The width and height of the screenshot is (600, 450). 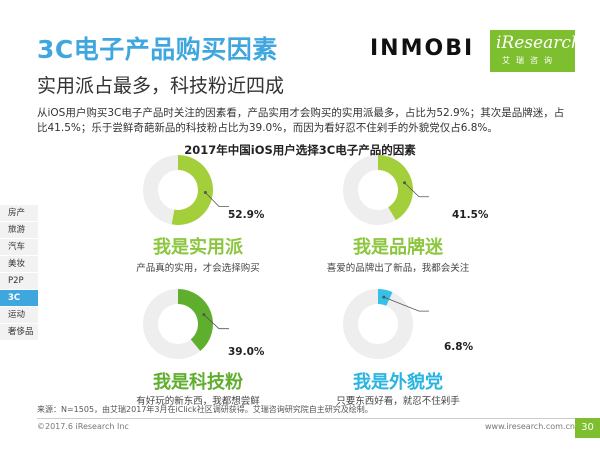 What do you see at coordinates (157, 49) in the screenshot?
I see `page-title: 3C电子产品购买因素` at bounding box center [157, 49].